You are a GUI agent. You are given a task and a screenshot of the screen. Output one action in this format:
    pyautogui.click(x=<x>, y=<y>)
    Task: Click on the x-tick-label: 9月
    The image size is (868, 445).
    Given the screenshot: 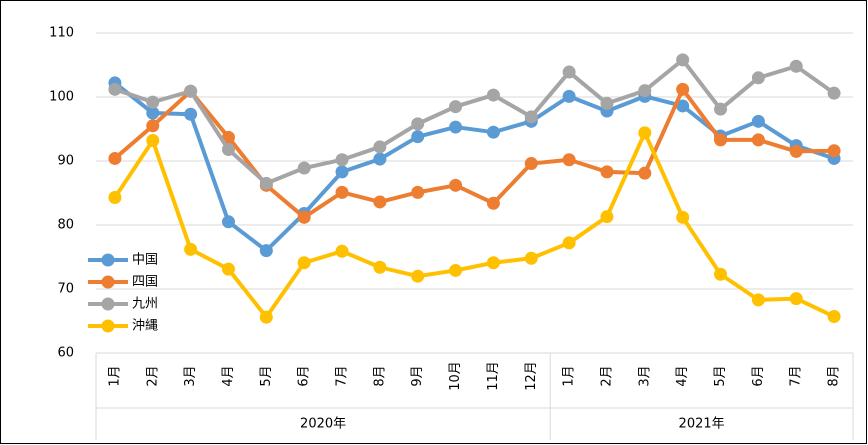 What is the action you would take?
    pyautogui.click(x=417, y=375)
    